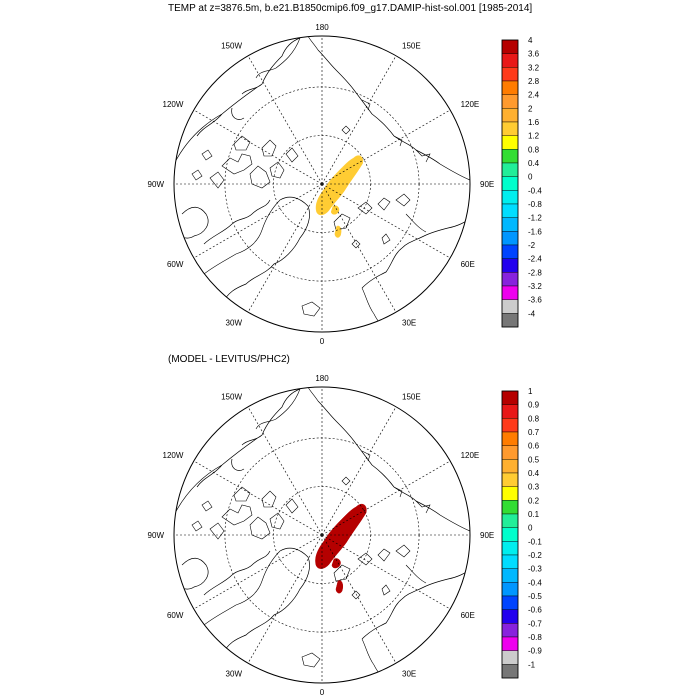 This screenshot has height=700, width=700. Describe the element at coordinates (534, 67) in the screenshot. I see `colorbar-label: 3.2` at that location.